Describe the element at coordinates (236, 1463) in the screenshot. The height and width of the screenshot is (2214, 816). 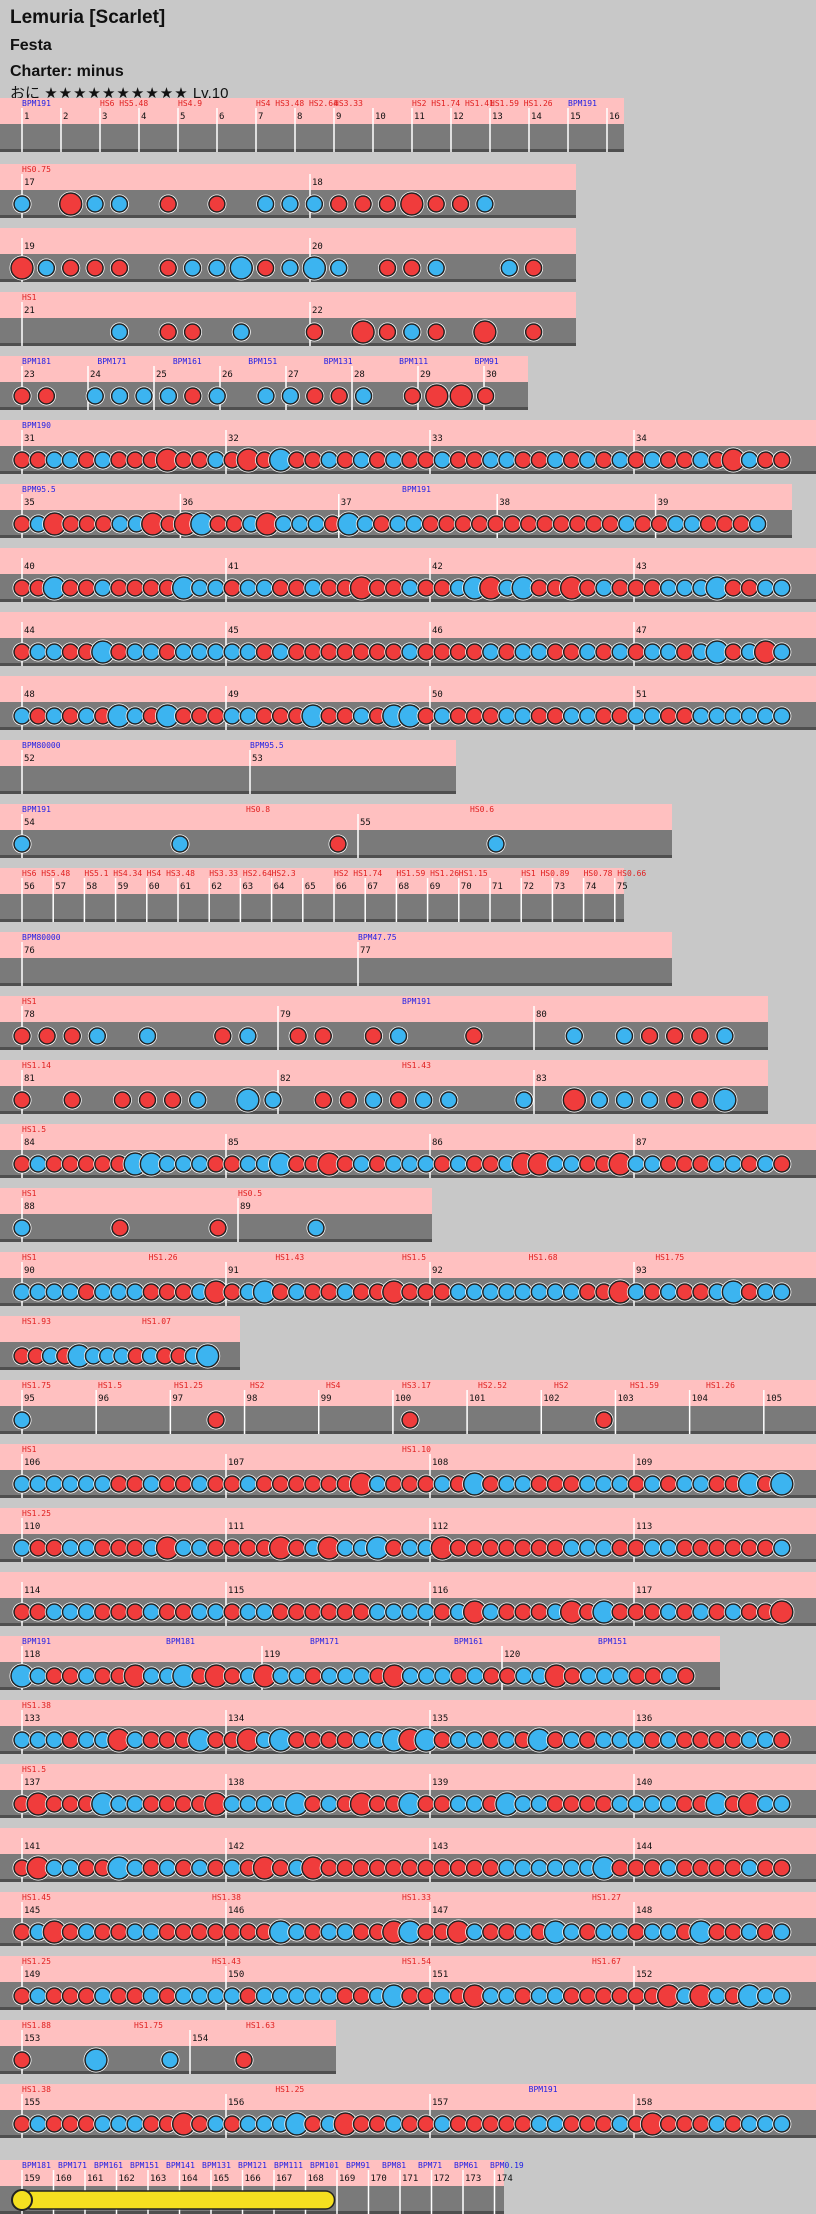
I see `measure-number: 107` at that location.